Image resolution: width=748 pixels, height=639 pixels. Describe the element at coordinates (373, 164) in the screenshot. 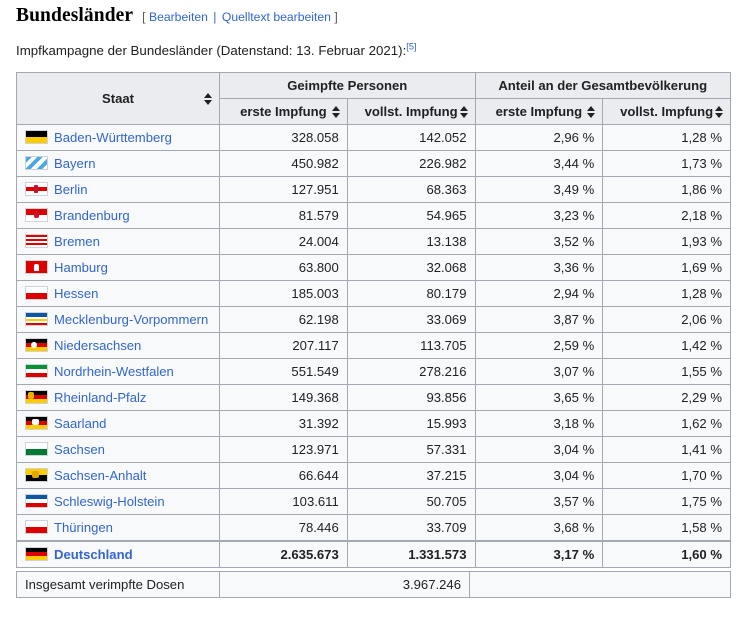

I see `table-row: Bayern 450.982 226.982 3,44 % 1,73 %` at that location.